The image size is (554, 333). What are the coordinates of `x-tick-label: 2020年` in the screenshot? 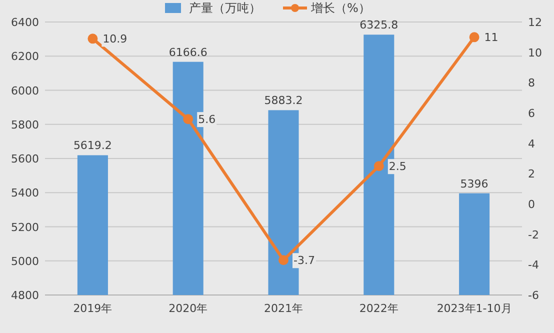 It's located at (188, 308).